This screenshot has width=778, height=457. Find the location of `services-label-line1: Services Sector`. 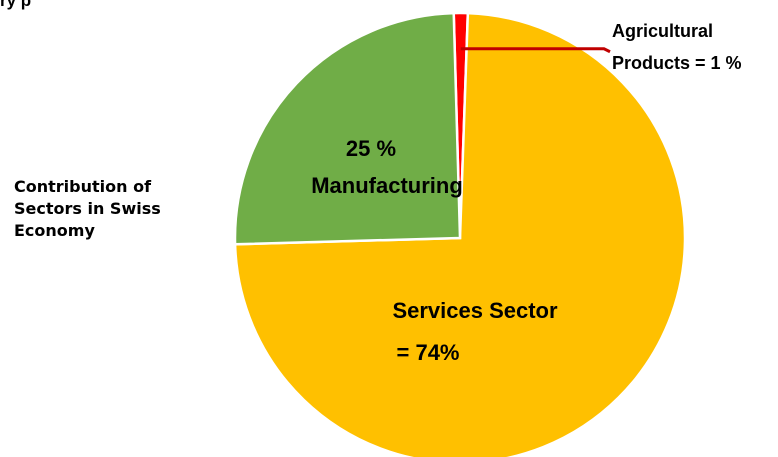

services-label-line1: Services Sector is located at coordinates (475, 310).